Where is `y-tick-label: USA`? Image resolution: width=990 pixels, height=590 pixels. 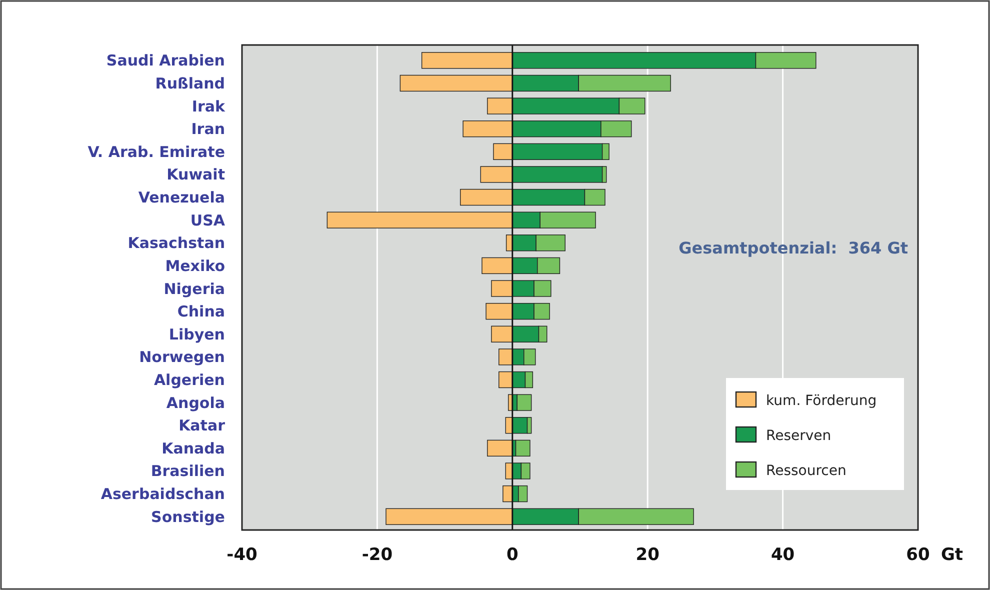
y-tick-label: USA is located at coordinates (208, 220).